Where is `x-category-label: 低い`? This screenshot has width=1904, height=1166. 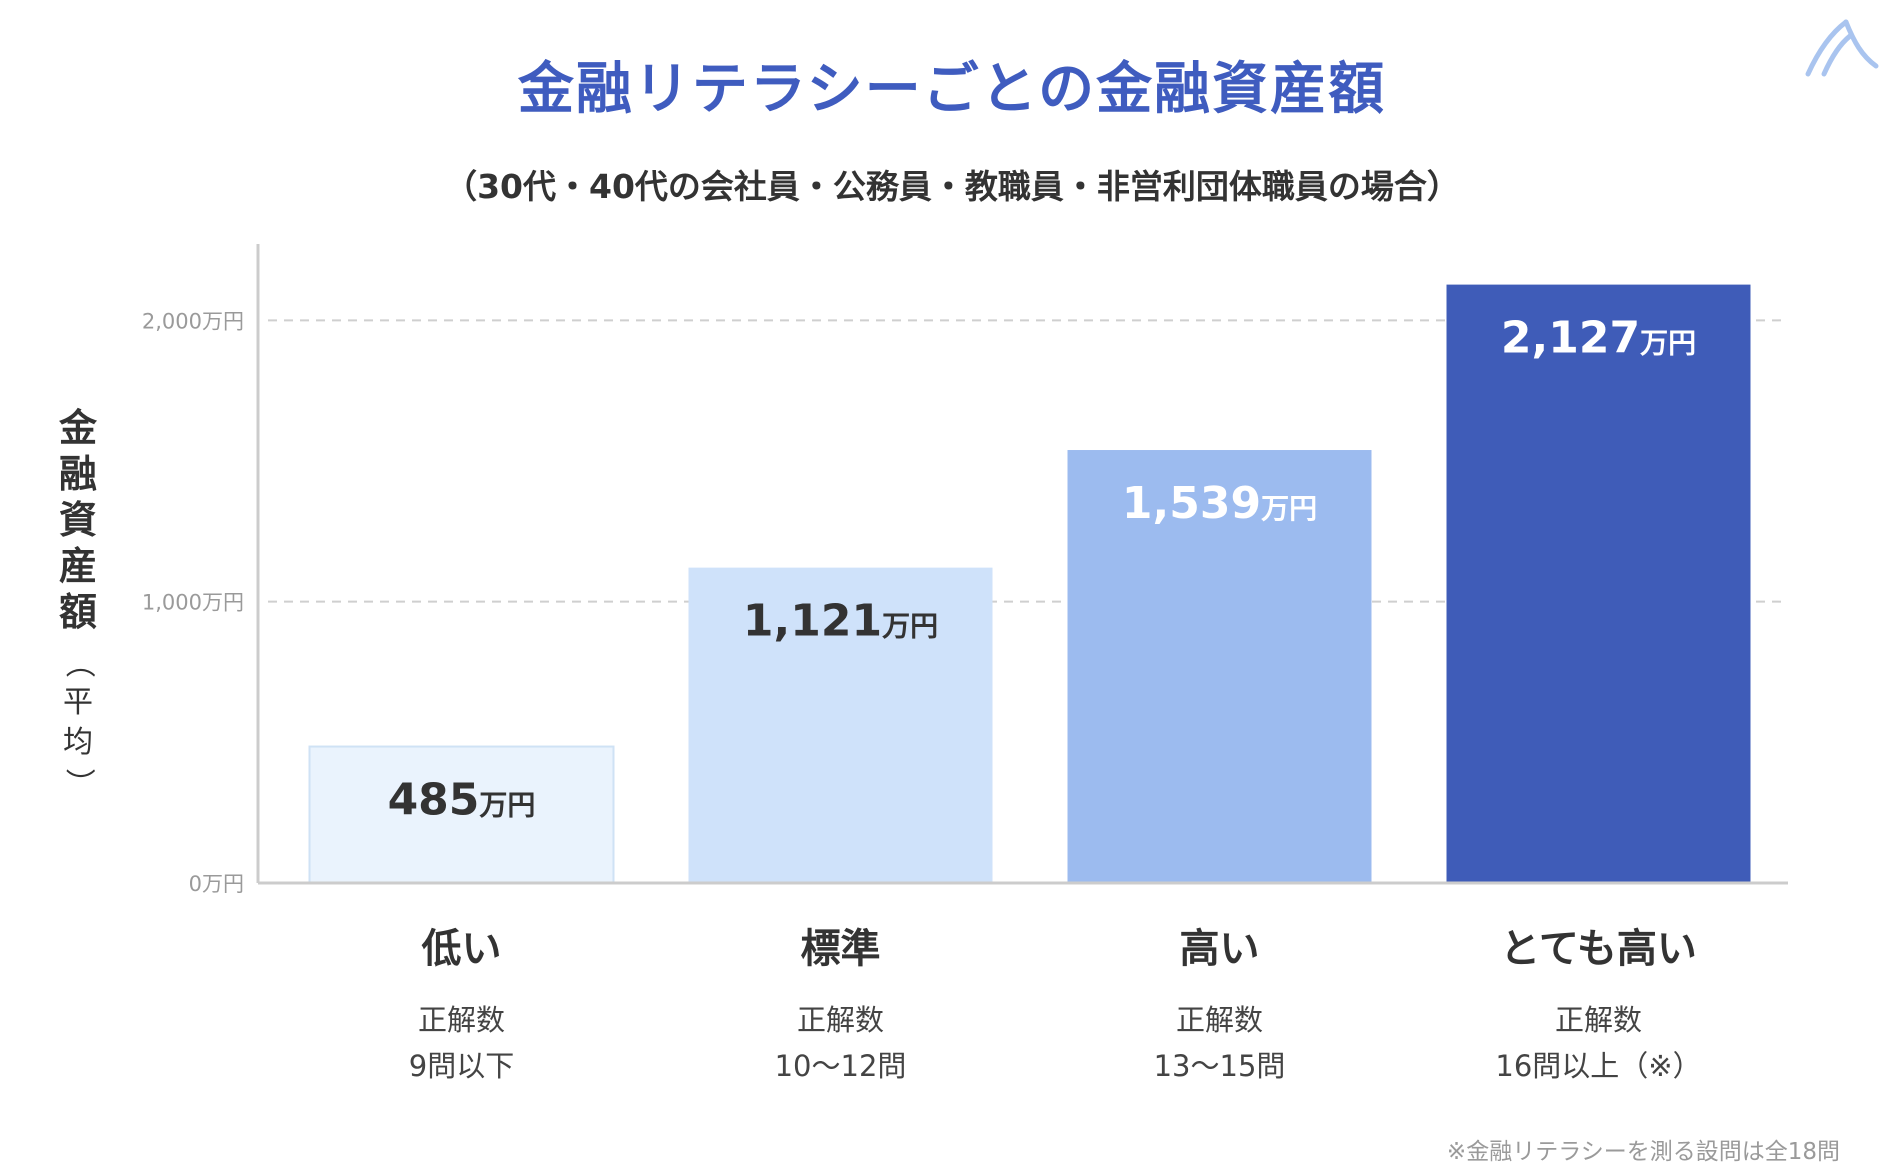 x-category-label: 低い is located at coordinates (462, 949).